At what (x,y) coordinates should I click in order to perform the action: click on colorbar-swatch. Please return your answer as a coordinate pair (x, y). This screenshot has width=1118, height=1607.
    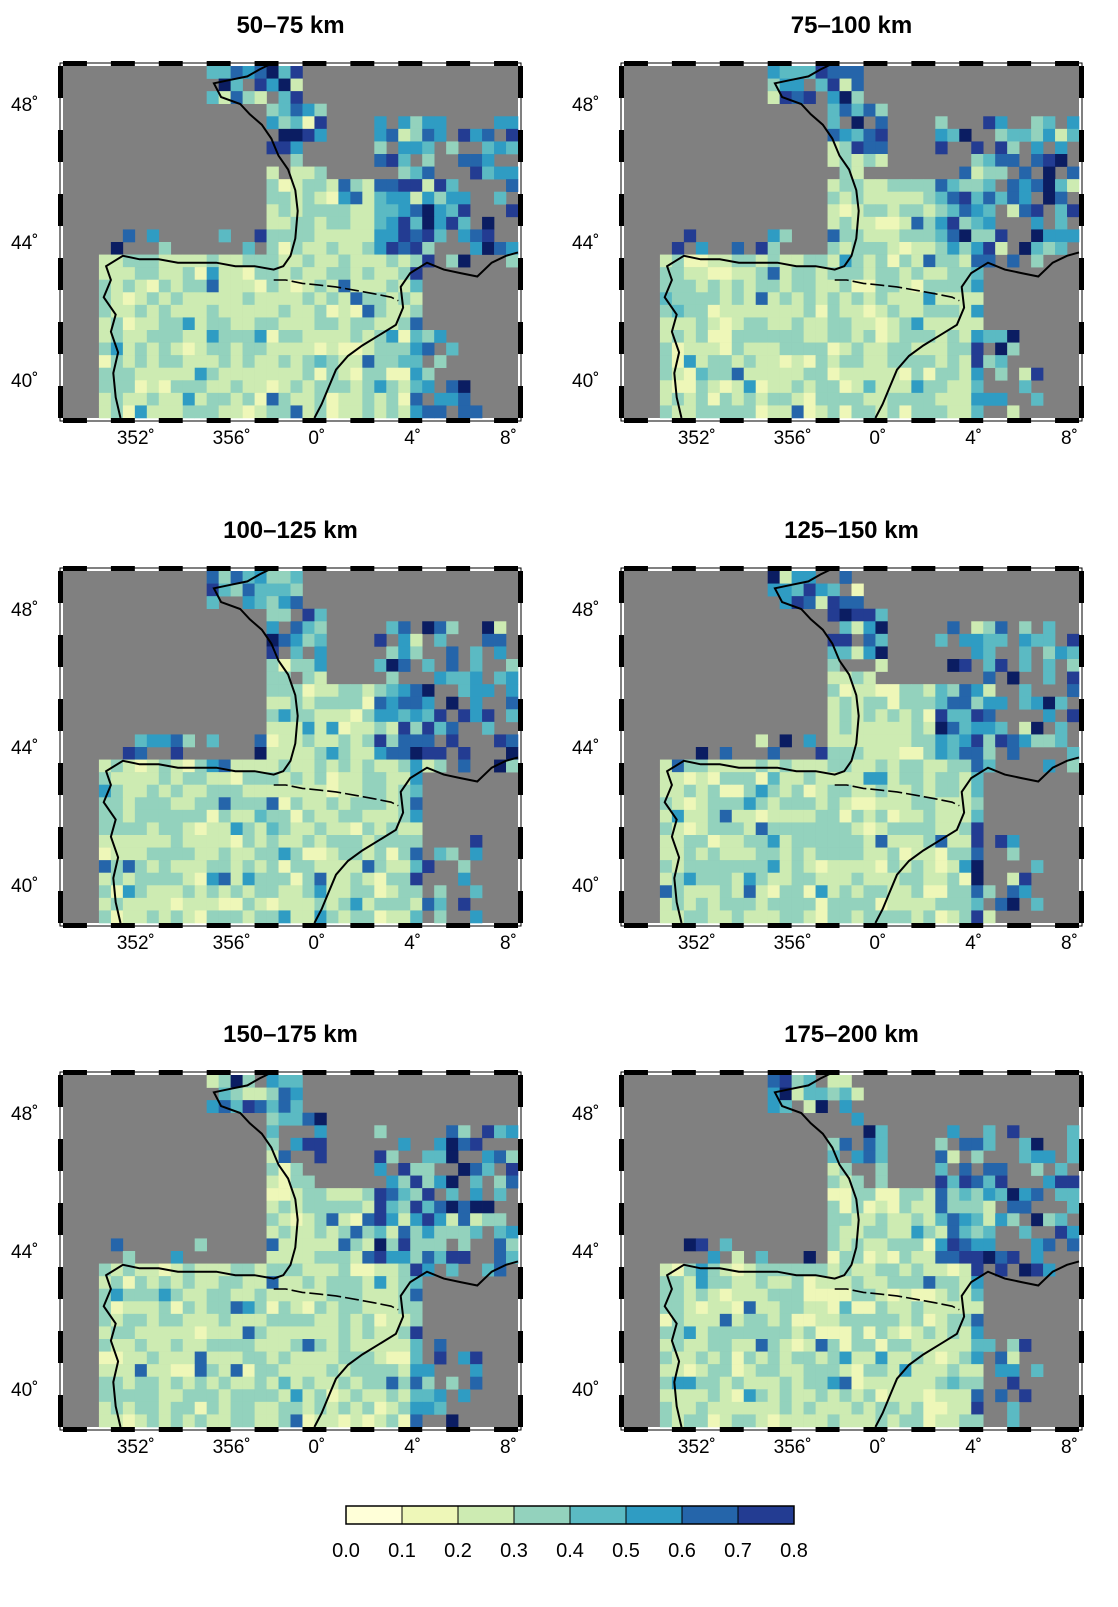
    Looking at the image, I should click on (374, 1515).